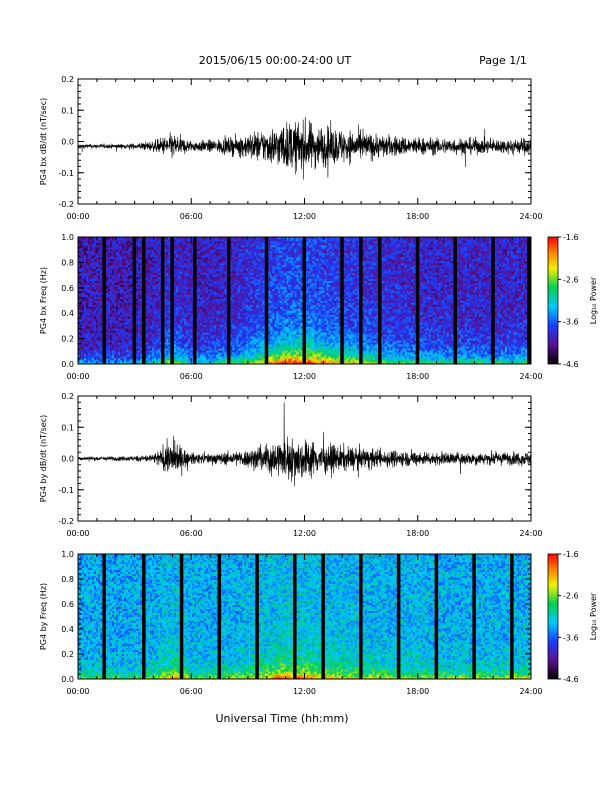 The height and width of the screenshot is (796, 612). What do you see at coordinates (43, 141) in the screenshot?
I see `bx-dbdt-y-axis-label: PG4 bx dB/dt (nT/sec)` at bounding box center [43, 141].